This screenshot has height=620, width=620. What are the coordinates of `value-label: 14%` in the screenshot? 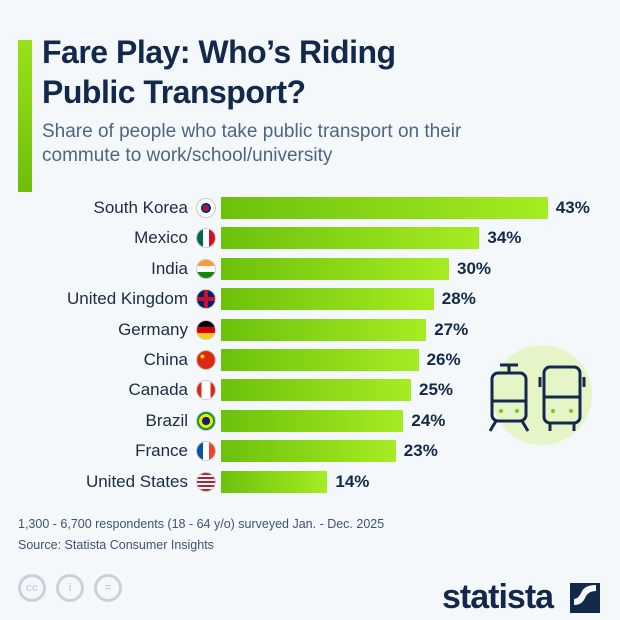 It's located at (352, 481).